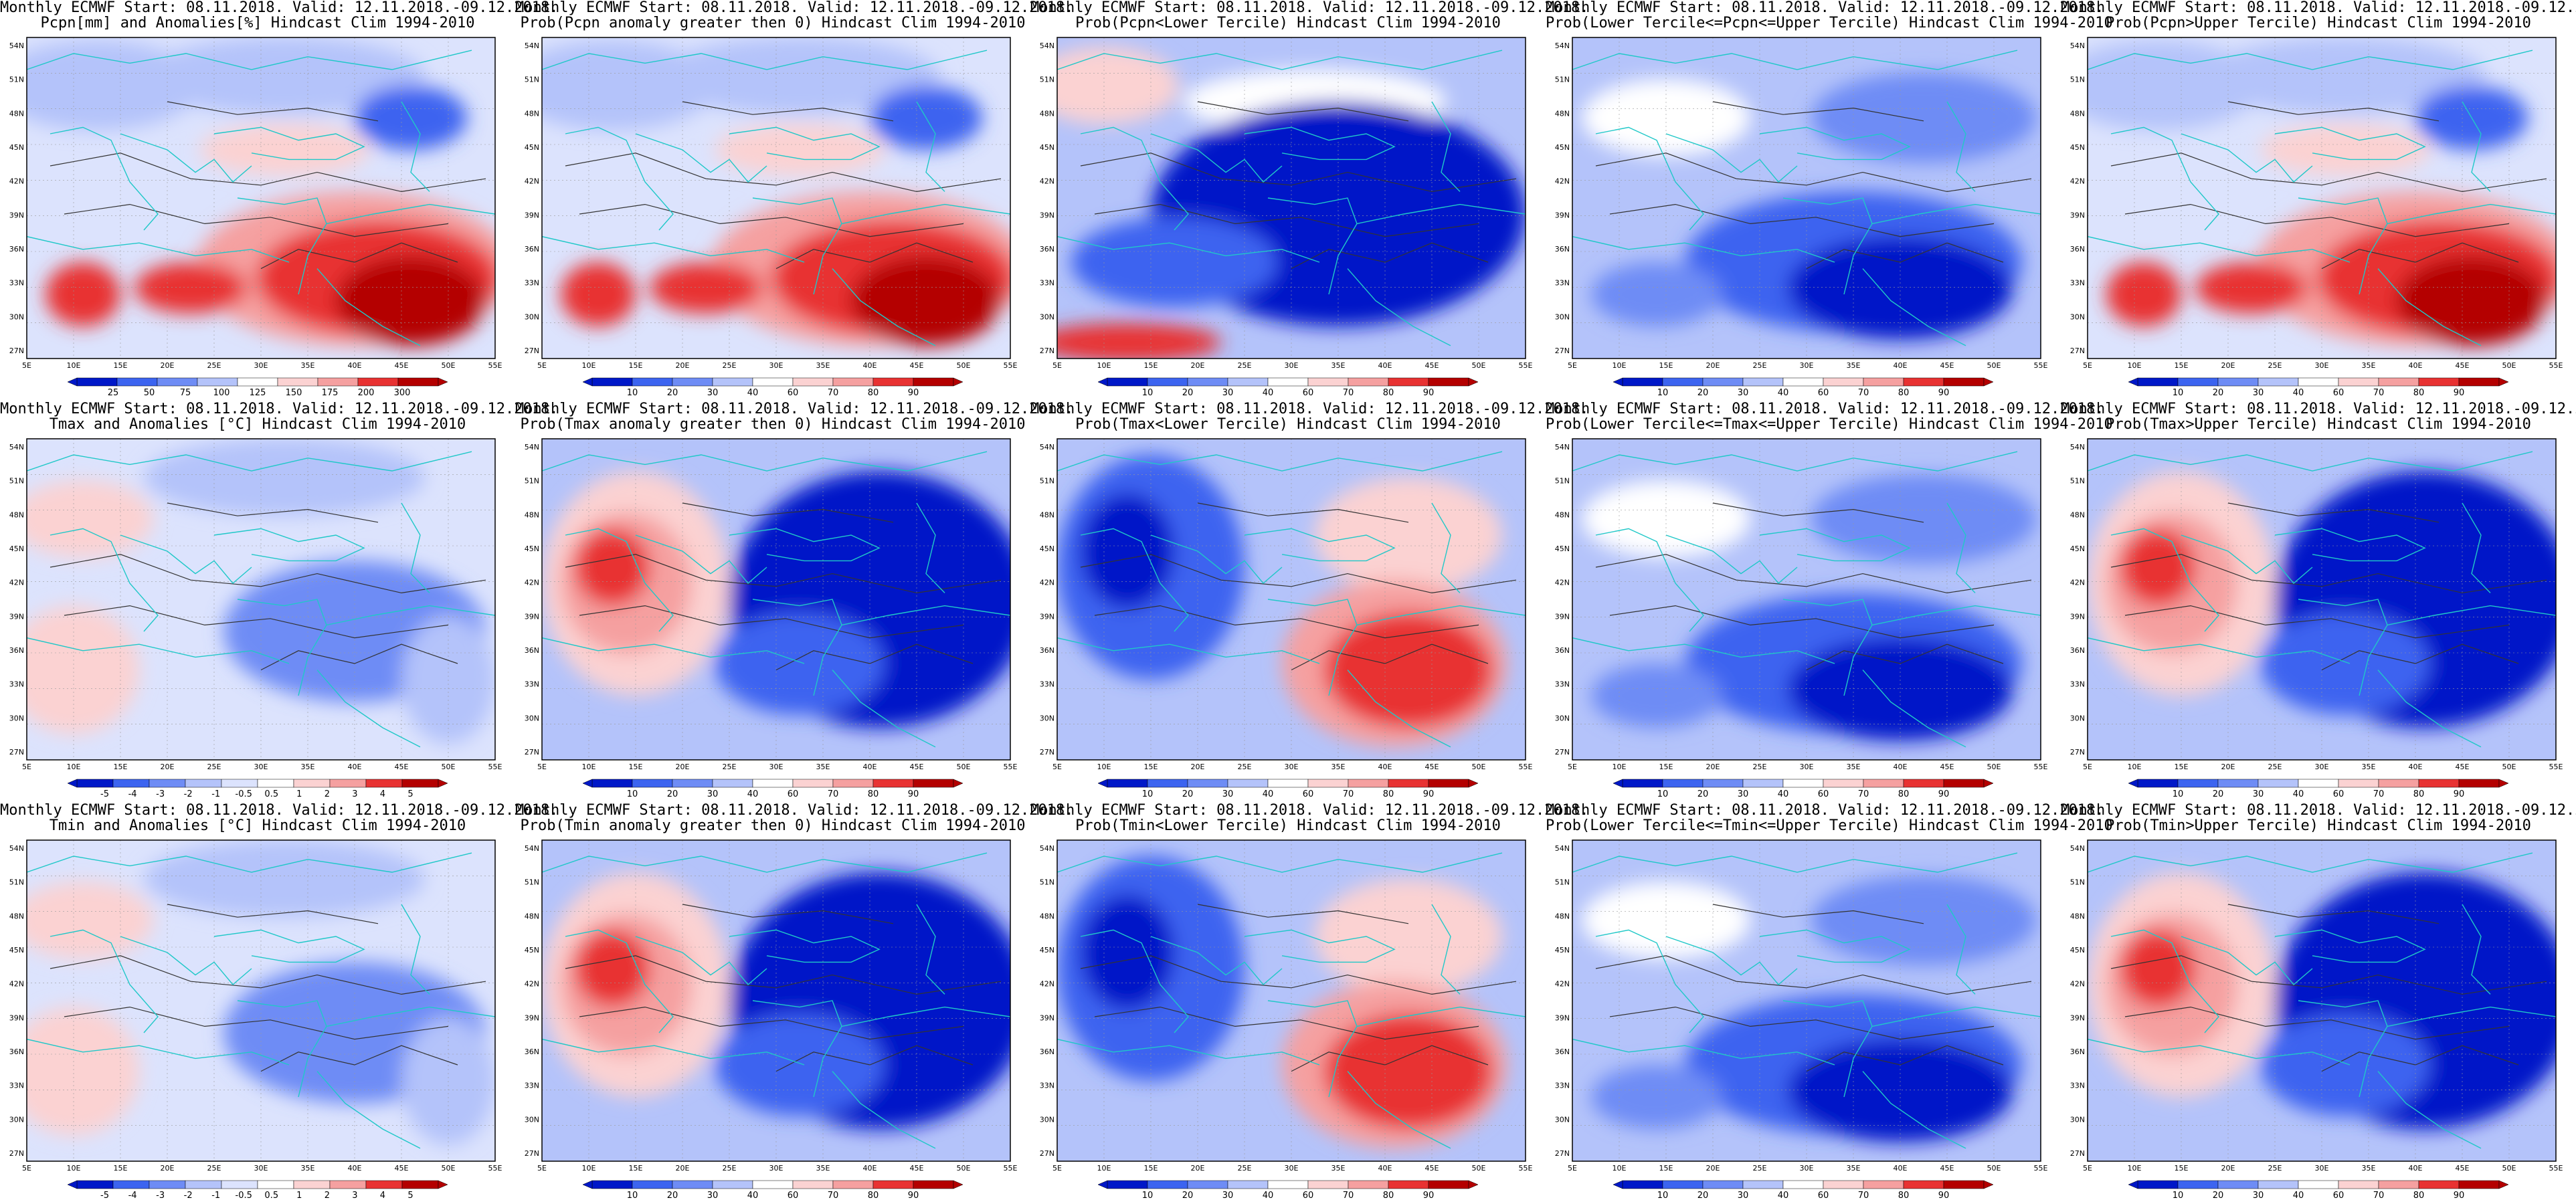 This screenshot has height=1204, width=2576. Describe the element at coordinates (188, 1196) in the screenshot. I see `colorbar-label: -2` at that location.